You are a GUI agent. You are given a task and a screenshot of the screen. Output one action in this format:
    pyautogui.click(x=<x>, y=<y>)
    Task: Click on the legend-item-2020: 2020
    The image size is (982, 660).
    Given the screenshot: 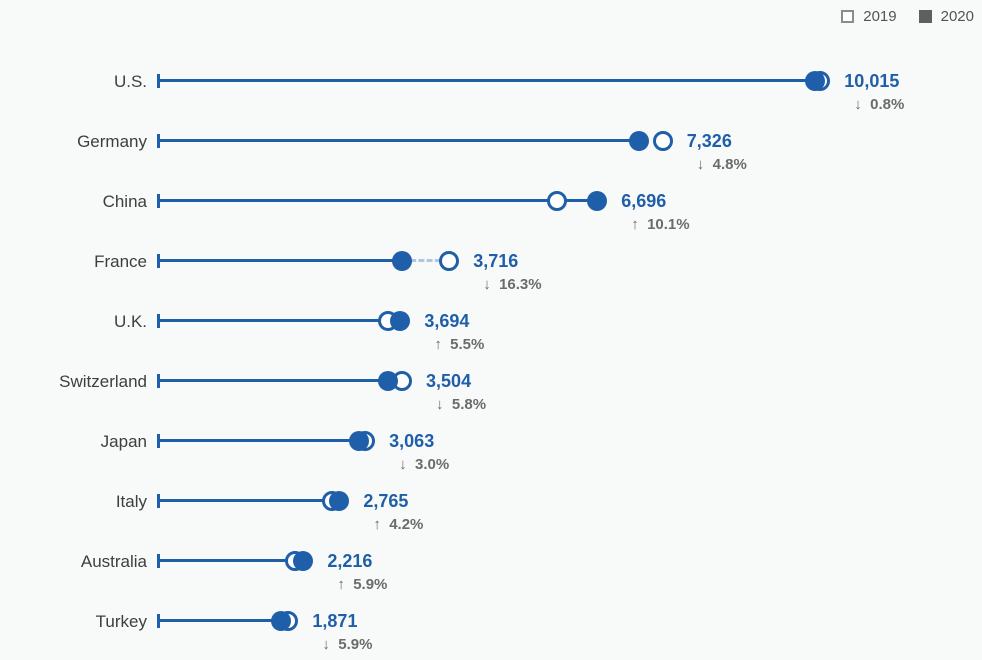 What is the action you would take?
    pyautogui.click(x=946, y=16)
    